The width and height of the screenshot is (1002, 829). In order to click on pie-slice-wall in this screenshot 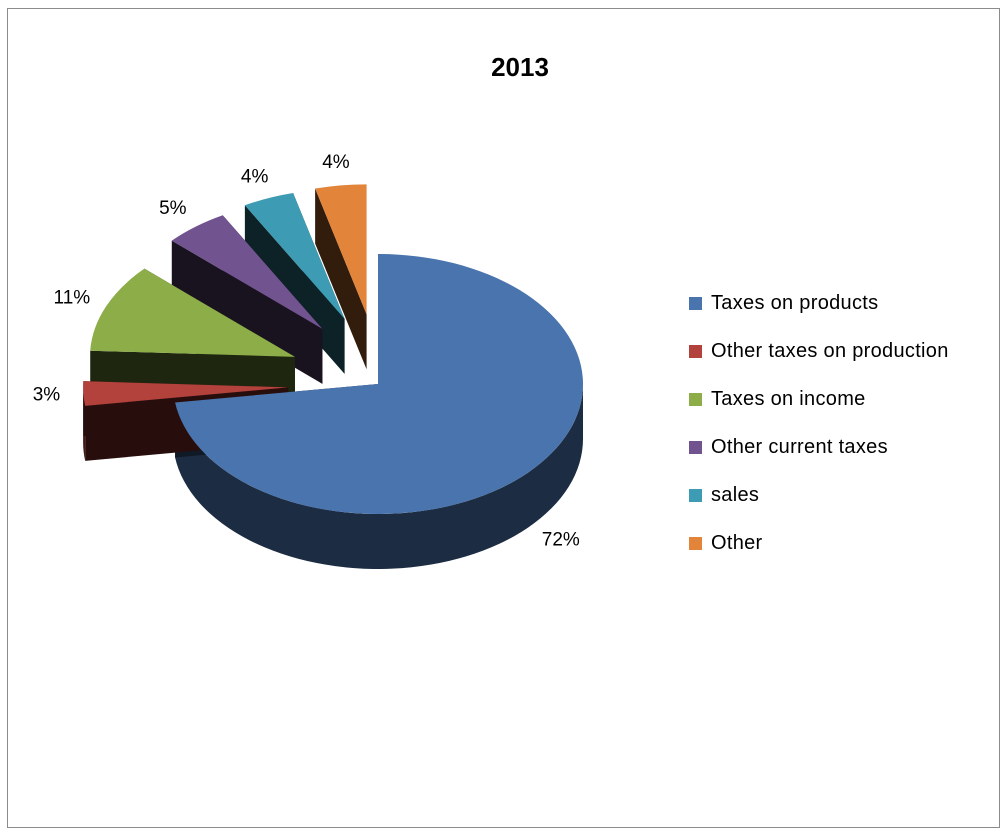, I will do `click(379, 476)`.